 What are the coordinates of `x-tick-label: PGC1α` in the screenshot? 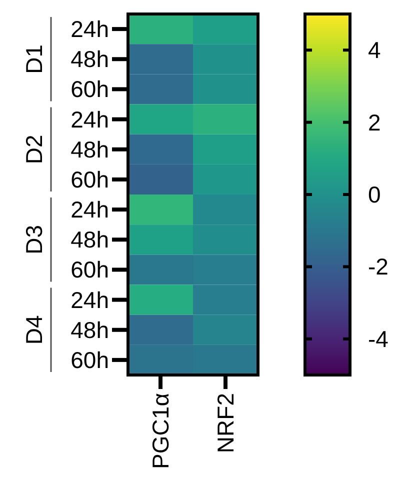 It's located at (161, 431).